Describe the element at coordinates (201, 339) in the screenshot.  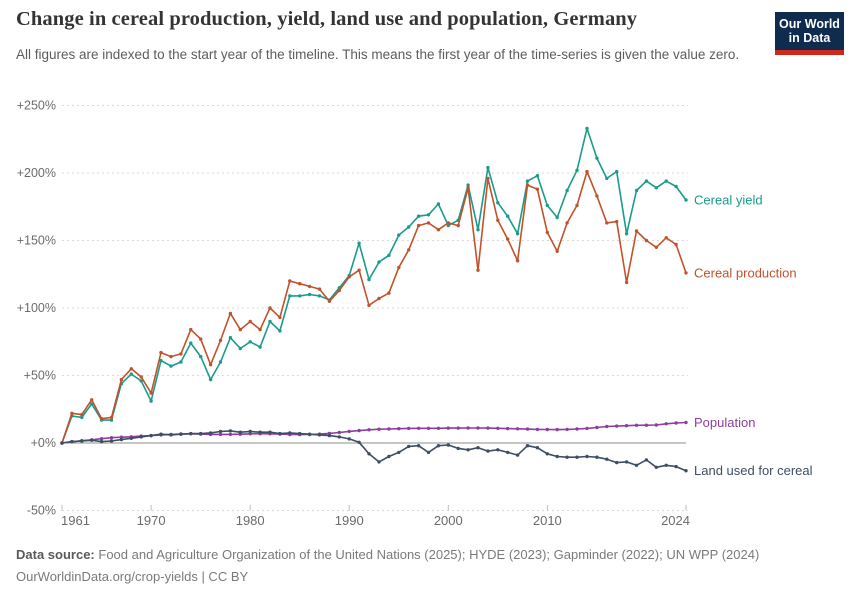
I see `series-point-cereal-production-1975` at that location.